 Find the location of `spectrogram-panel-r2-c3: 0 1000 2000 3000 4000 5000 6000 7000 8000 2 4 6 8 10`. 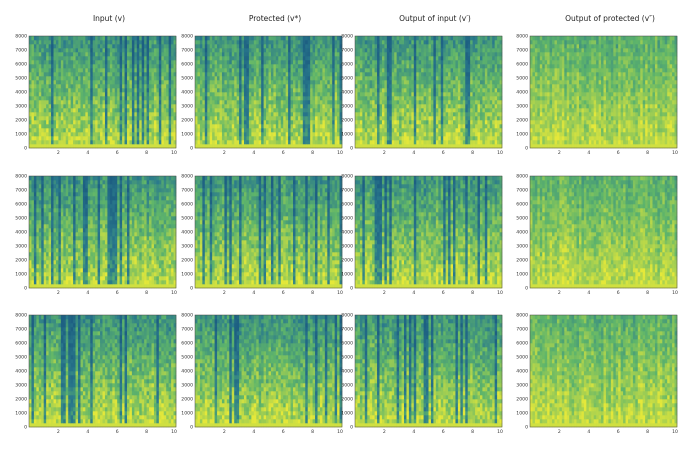

spectrogram-panel-r2-c3: 0 1000 2000 3000 4000 5000 6000 7000 8000 2 4 6 8 10 is located at coordinates (422, 235).